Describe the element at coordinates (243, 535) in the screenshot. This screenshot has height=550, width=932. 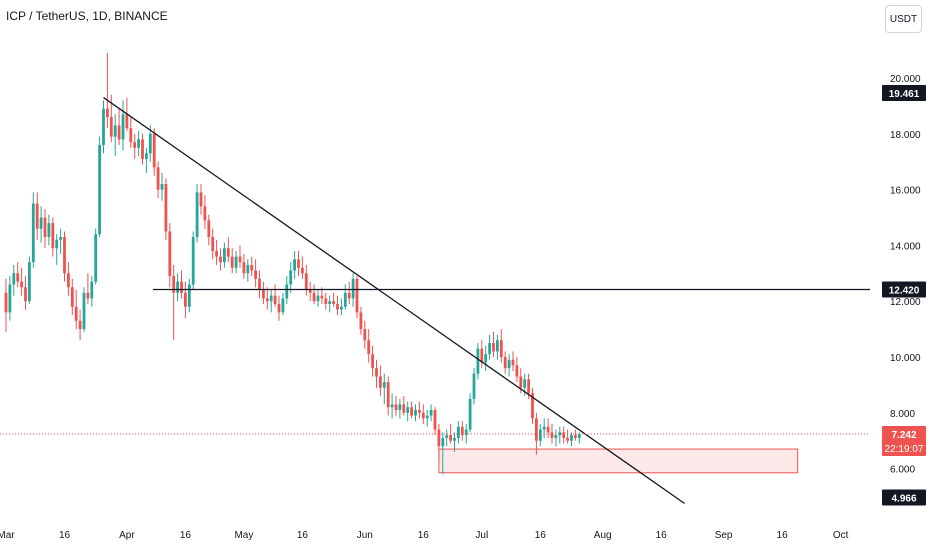
I see `x-tick-label: May` at that location.